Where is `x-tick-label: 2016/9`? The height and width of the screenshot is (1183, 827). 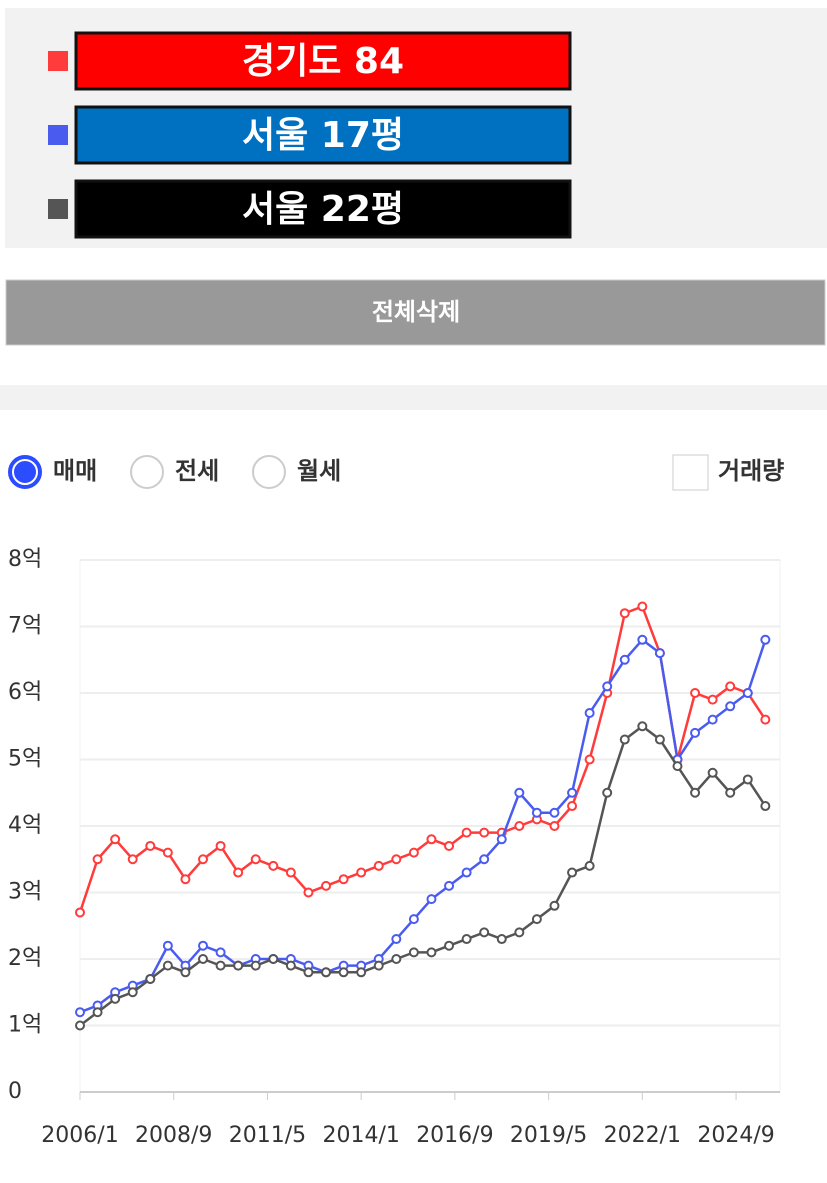 x-tick-label: 2016/9 is located at coordinates (454, 1135).